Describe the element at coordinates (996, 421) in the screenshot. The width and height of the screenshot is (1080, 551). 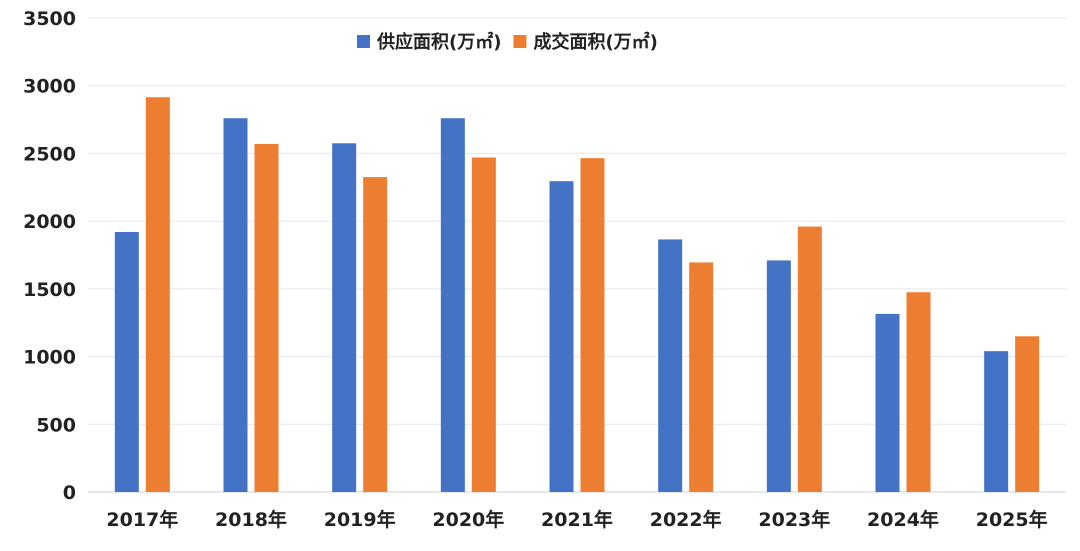
I see `bar-supply-2025年` at that location.